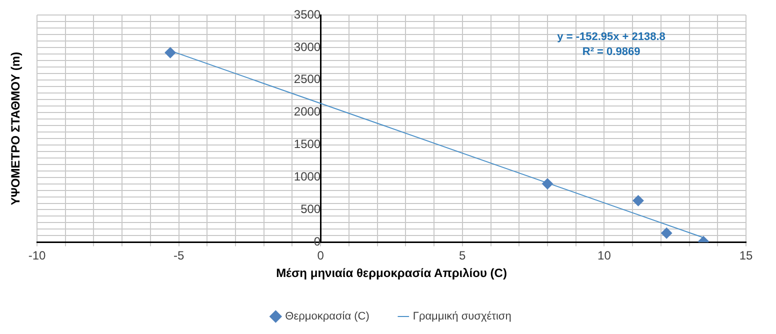 This screenshot has width=776, height=334. What do you see at coordinates (37, 255) in the screenshot?
I see `x-tick-label: -10` at bounding box center [37, 255].